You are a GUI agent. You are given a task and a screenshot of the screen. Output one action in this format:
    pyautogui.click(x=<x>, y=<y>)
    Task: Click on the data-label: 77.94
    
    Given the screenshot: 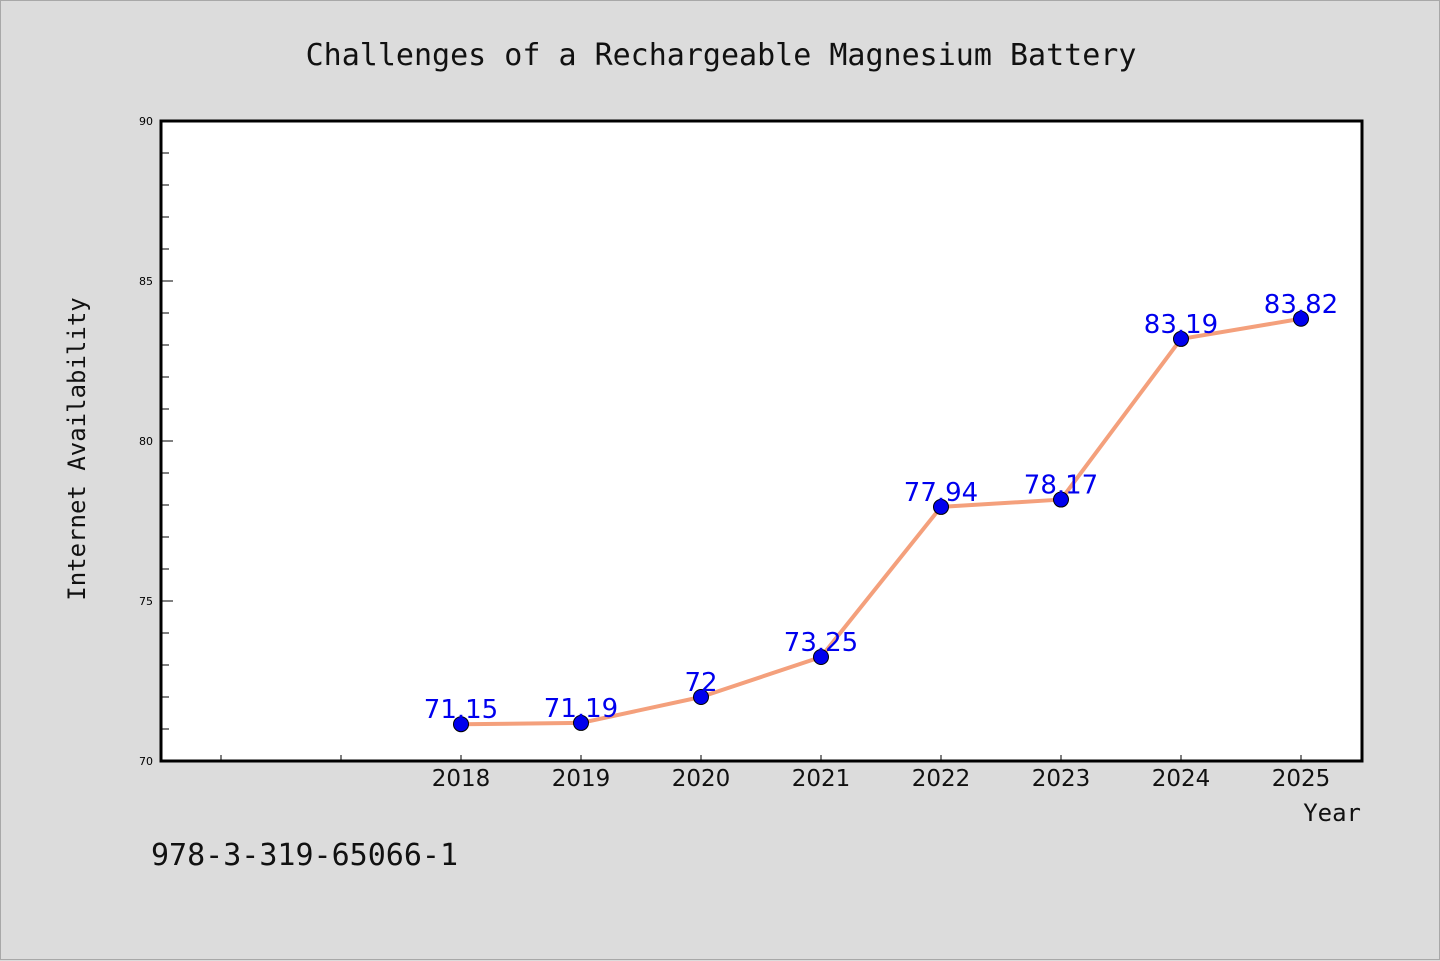 What is the action you would take?
    pyautogui.click(x=941, y=493)
    